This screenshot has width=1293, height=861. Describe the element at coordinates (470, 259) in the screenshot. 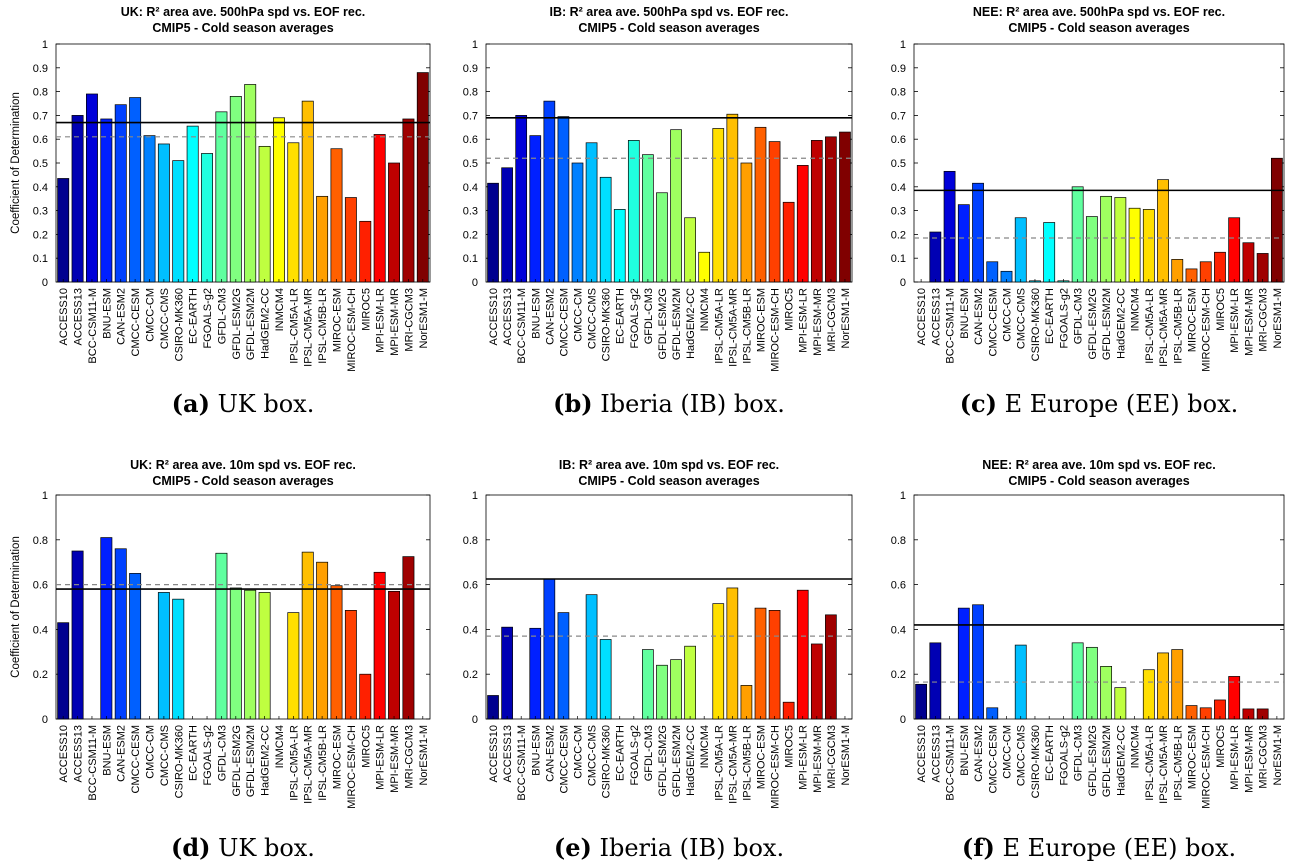

I see `y-tick-label: 0.1` at that location.